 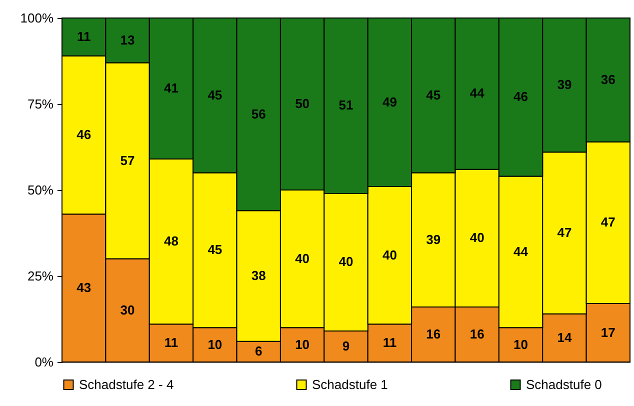 What do you see at coordinates (608, 79) in the screenshot?
I see `data-label: 36` at bounding box center [608, 79].